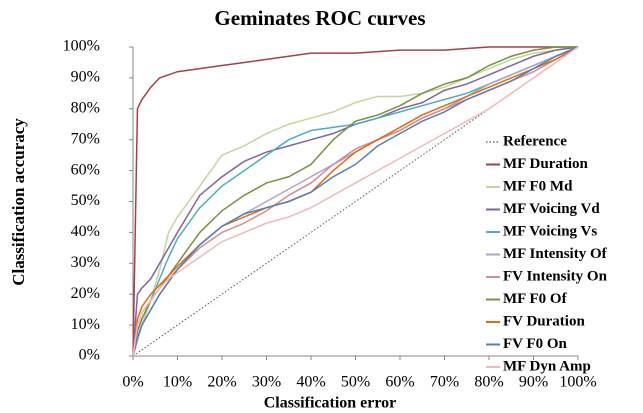  I want to click on x-tick-label: 70%, so click(444, 382).